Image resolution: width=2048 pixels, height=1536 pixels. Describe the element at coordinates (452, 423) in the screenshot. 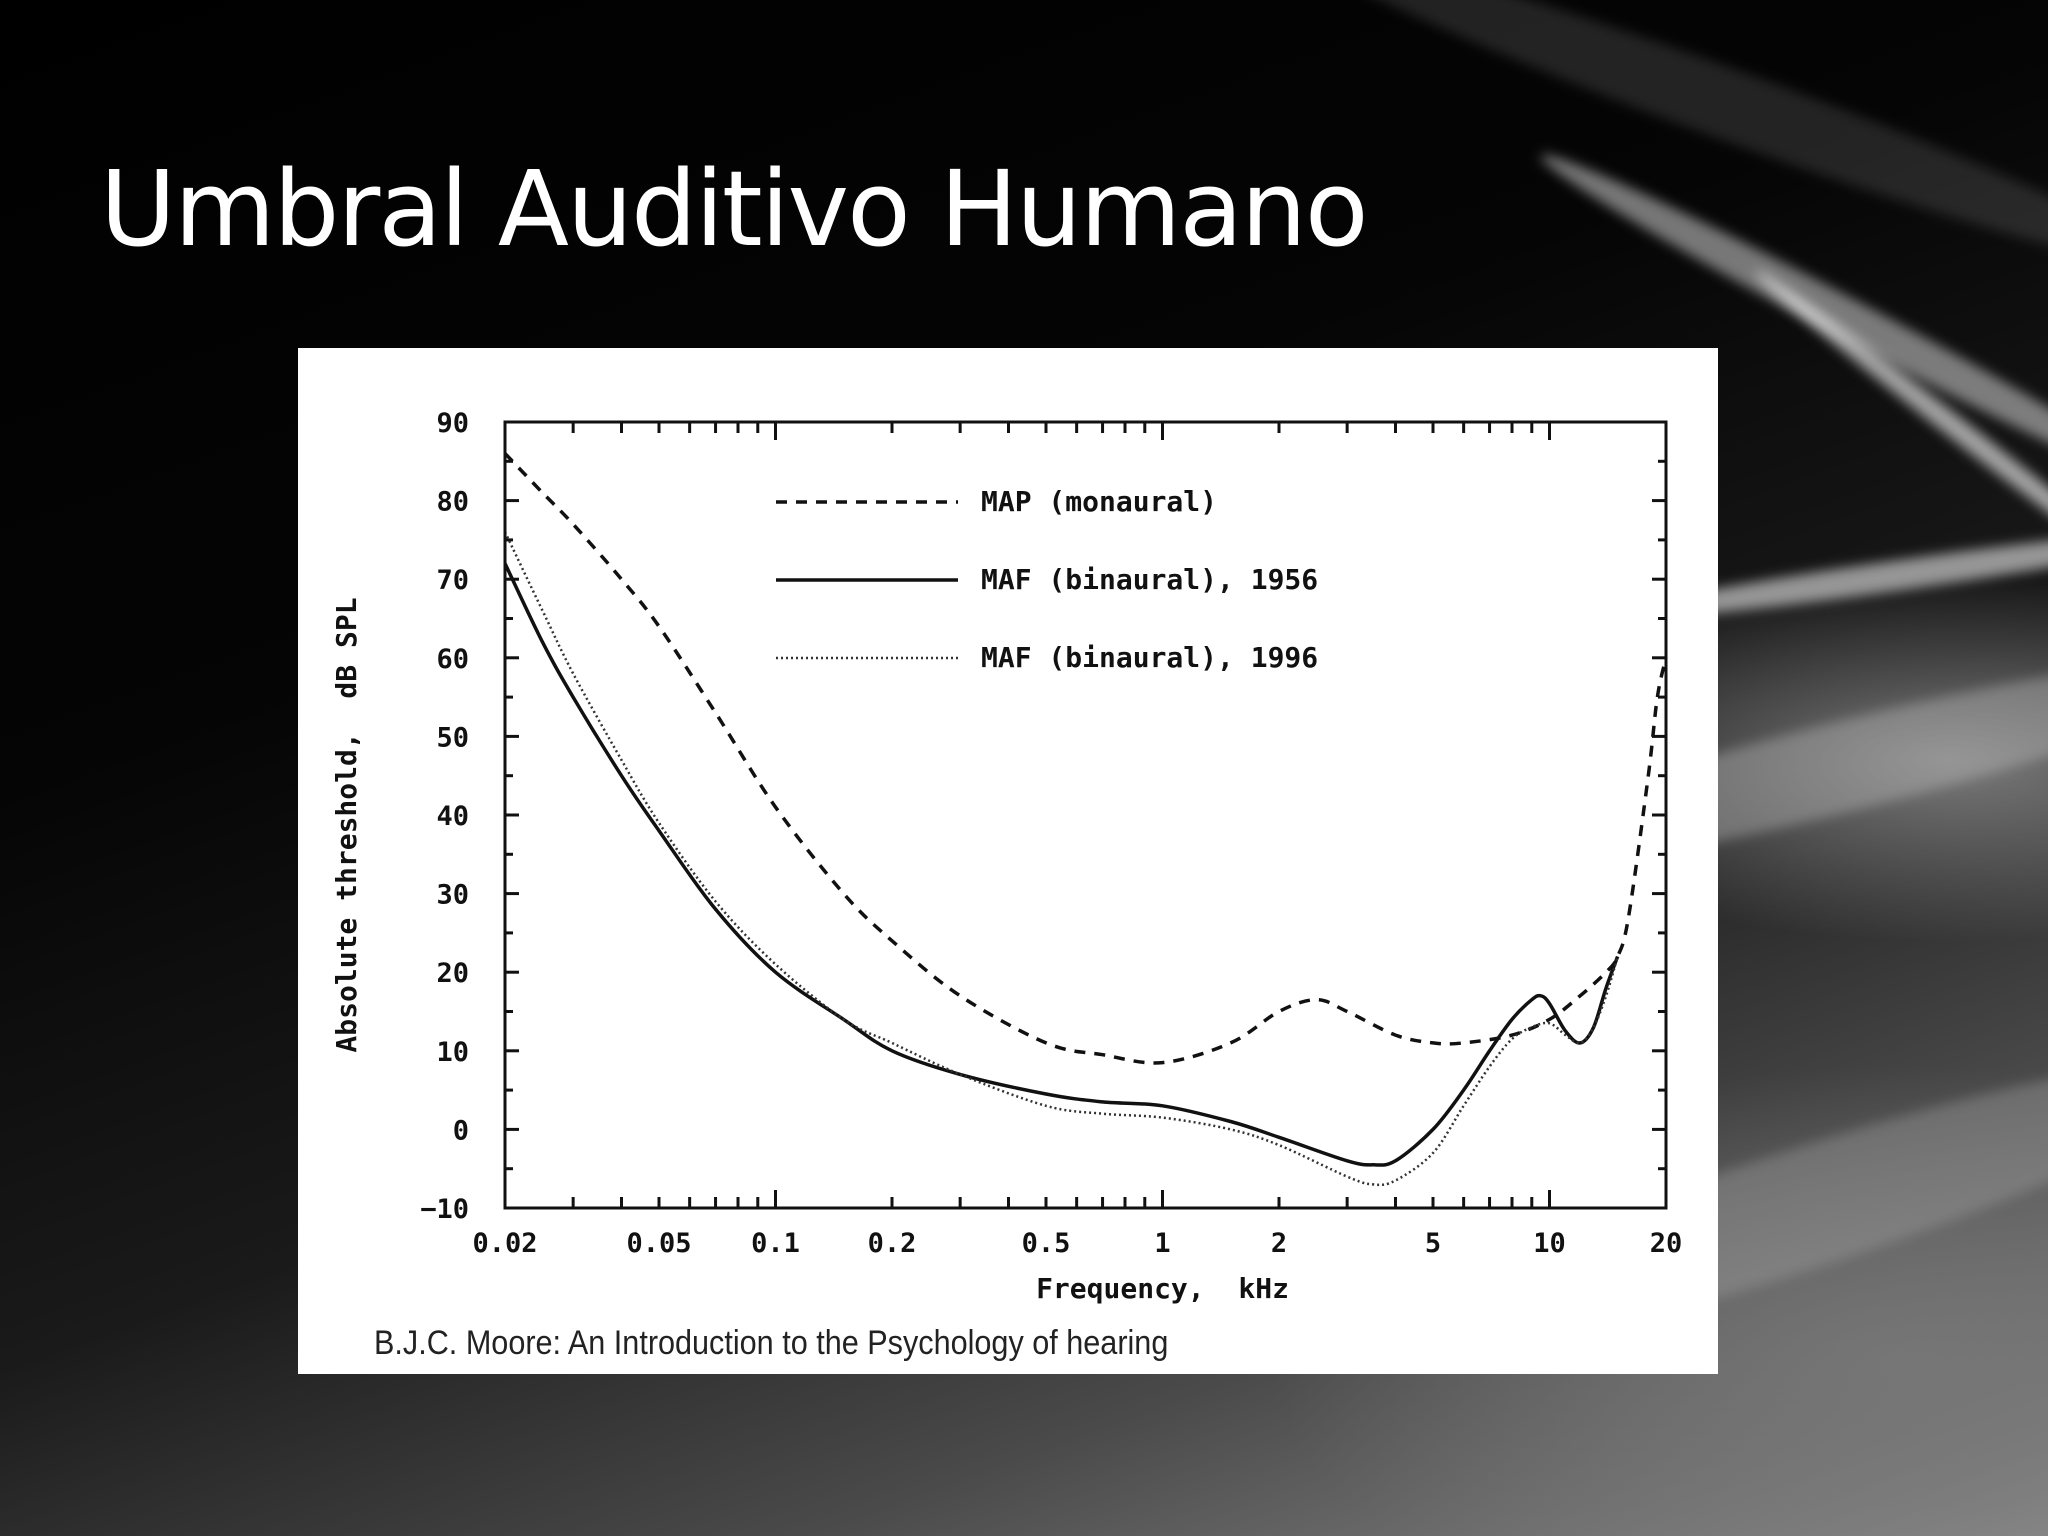

I see `y-tick-label: 90` at that location.